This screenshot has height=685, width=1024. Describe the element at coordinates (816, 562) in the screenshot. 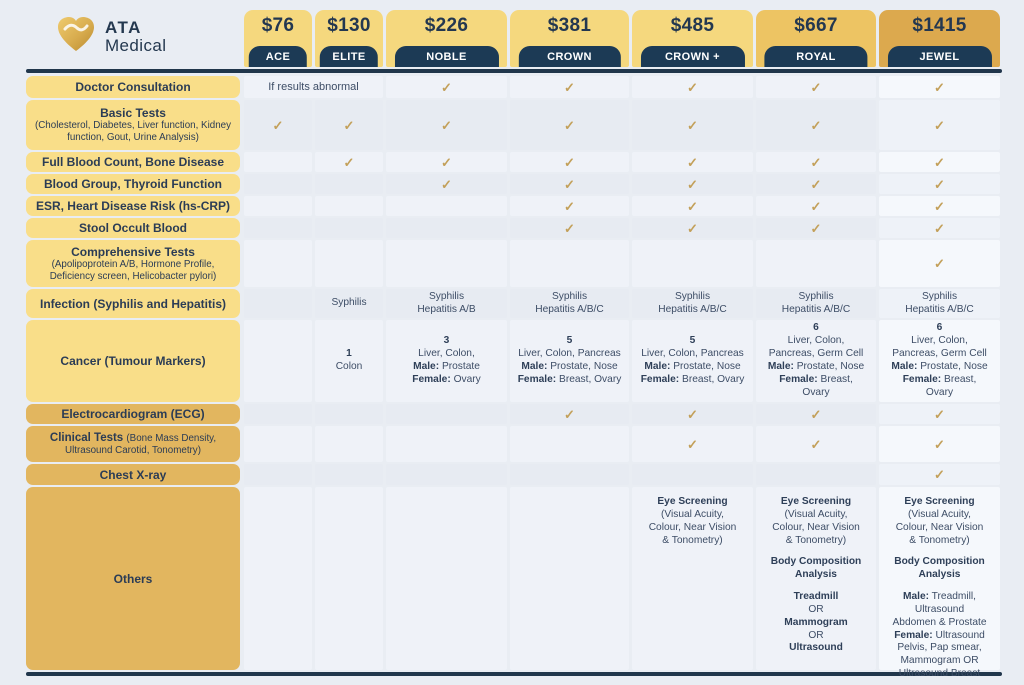

I see `cell-text-line: Body Composition` at that location.